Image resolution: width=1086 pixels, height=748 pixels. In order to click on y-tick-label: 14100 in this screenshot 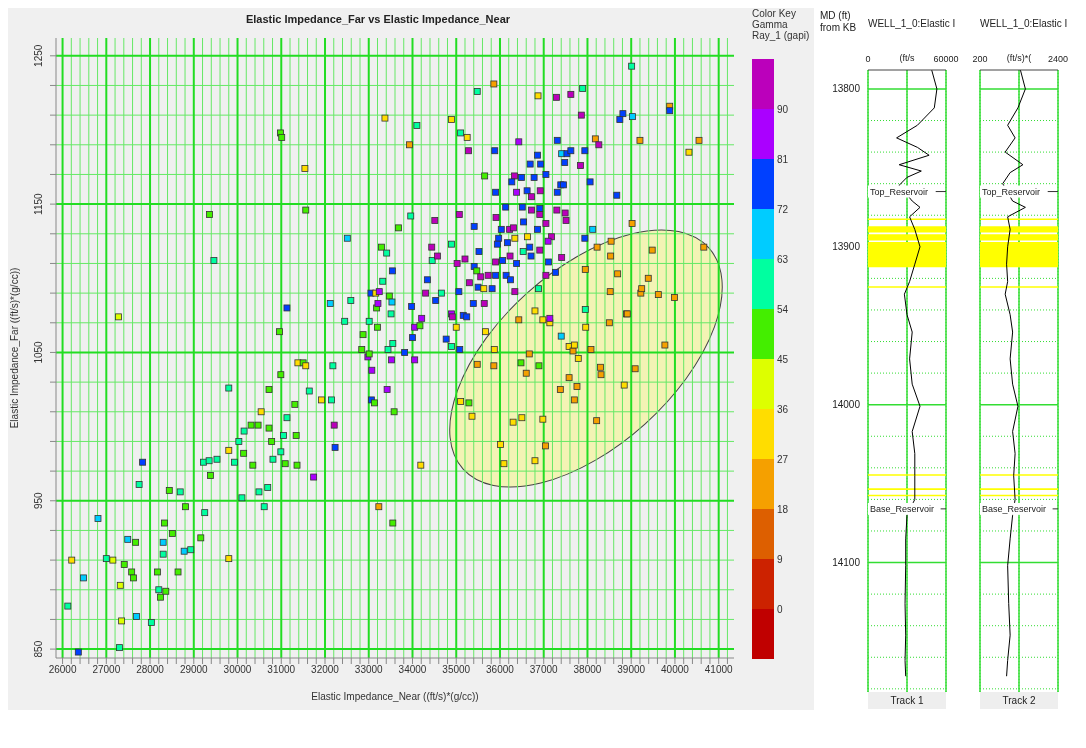, I will do `click(846, 563)`.